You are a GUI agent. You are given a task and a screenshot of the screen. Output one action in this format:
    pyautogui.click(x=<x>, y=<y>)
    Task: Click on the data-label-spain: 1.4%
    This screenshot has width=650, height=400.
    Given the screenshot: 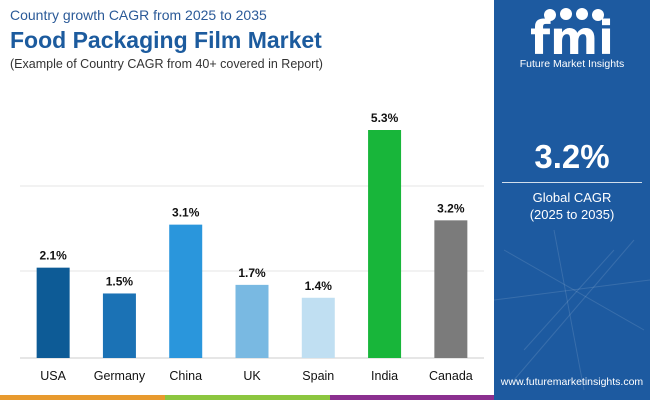 What is the action you would take?
    pyautogui.click(x=319, y=286)
    